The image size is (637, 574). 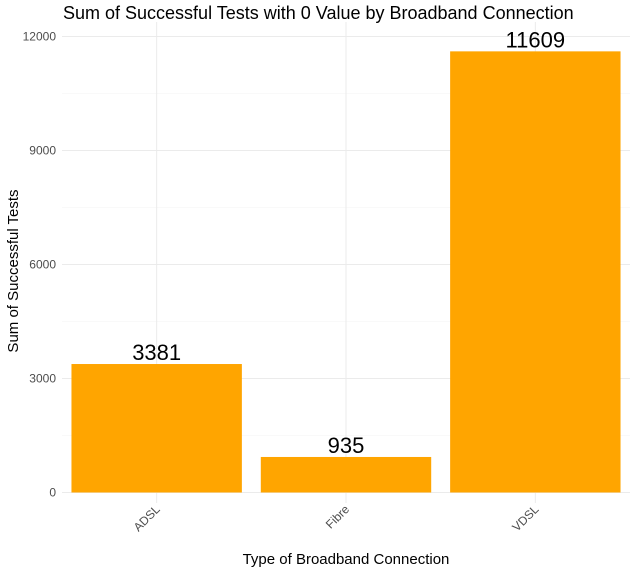 What do you see at coordinates (13, 270) in the screenshot?
I see `y-axis-title: Sum of Successful Tests` at bounding box center [13, 270].